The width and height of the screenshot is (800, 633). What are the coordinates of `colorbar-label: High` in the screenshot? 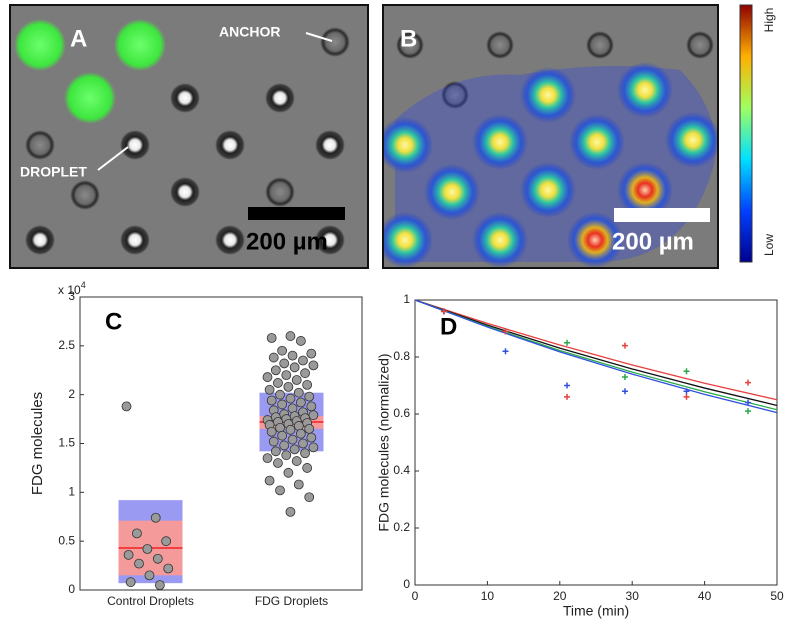 It's located at (769, 20).